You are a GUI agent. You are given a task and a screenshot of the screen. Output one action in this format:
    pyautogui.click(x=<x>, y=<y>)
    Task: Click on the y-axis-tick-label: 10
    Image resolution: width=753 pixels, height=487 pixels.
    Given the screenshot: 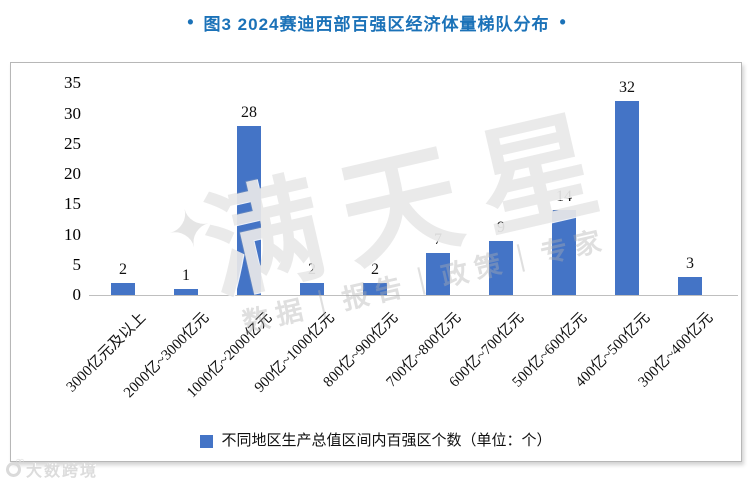 What is the action you would take?
    pyautogui.click(x=72, y=234)
    